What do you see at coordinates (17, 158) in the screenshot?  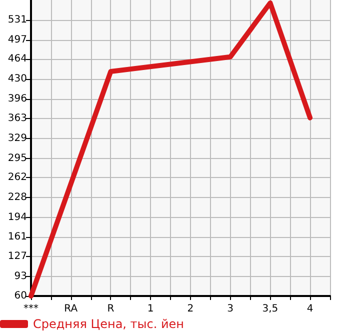 I see `y-tick-label: 295` at bounding box center [17, 158].